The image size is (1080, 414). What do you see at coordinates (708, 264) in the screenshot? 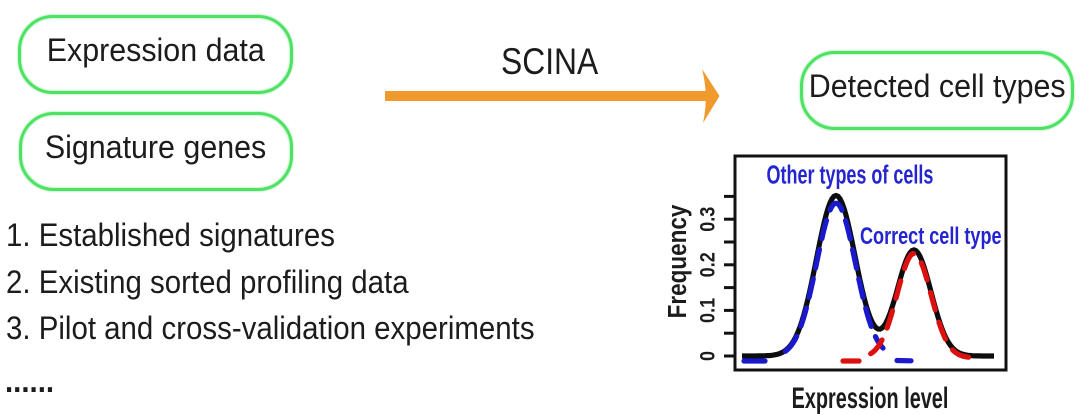
I see `svg-text: 0.2` at bounding box center [708, 264].